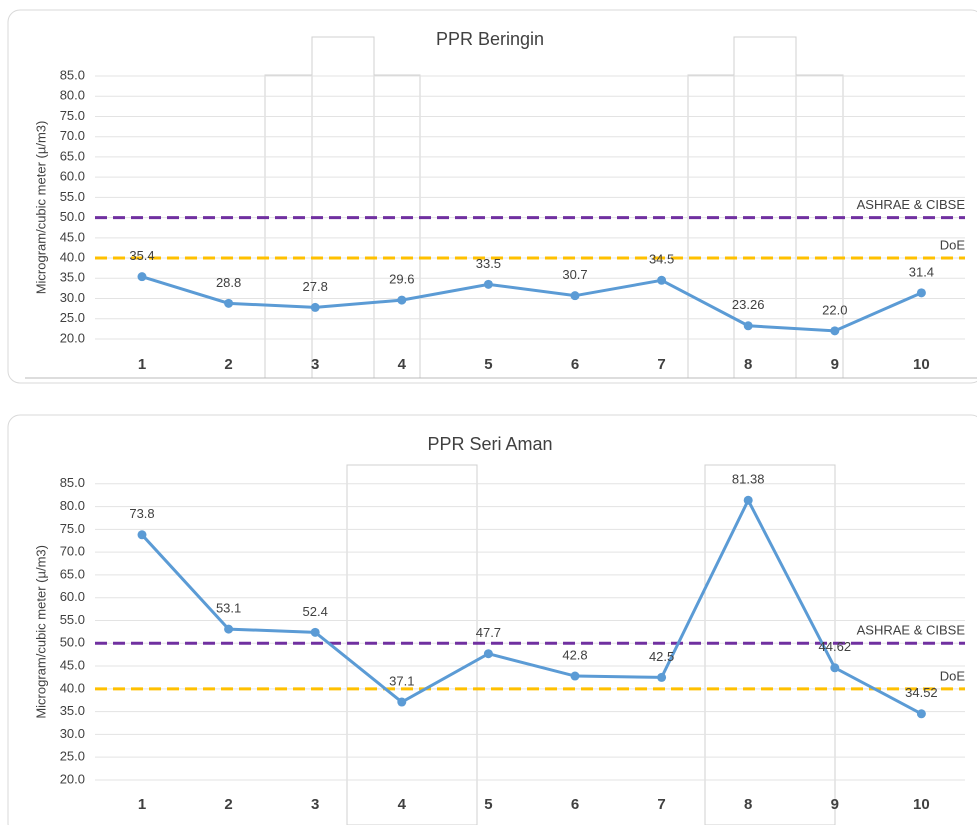  Describe the element at coordinates (489, 444) in the screenshot. I see `chart-title: PPR Seri Aman` at that location.